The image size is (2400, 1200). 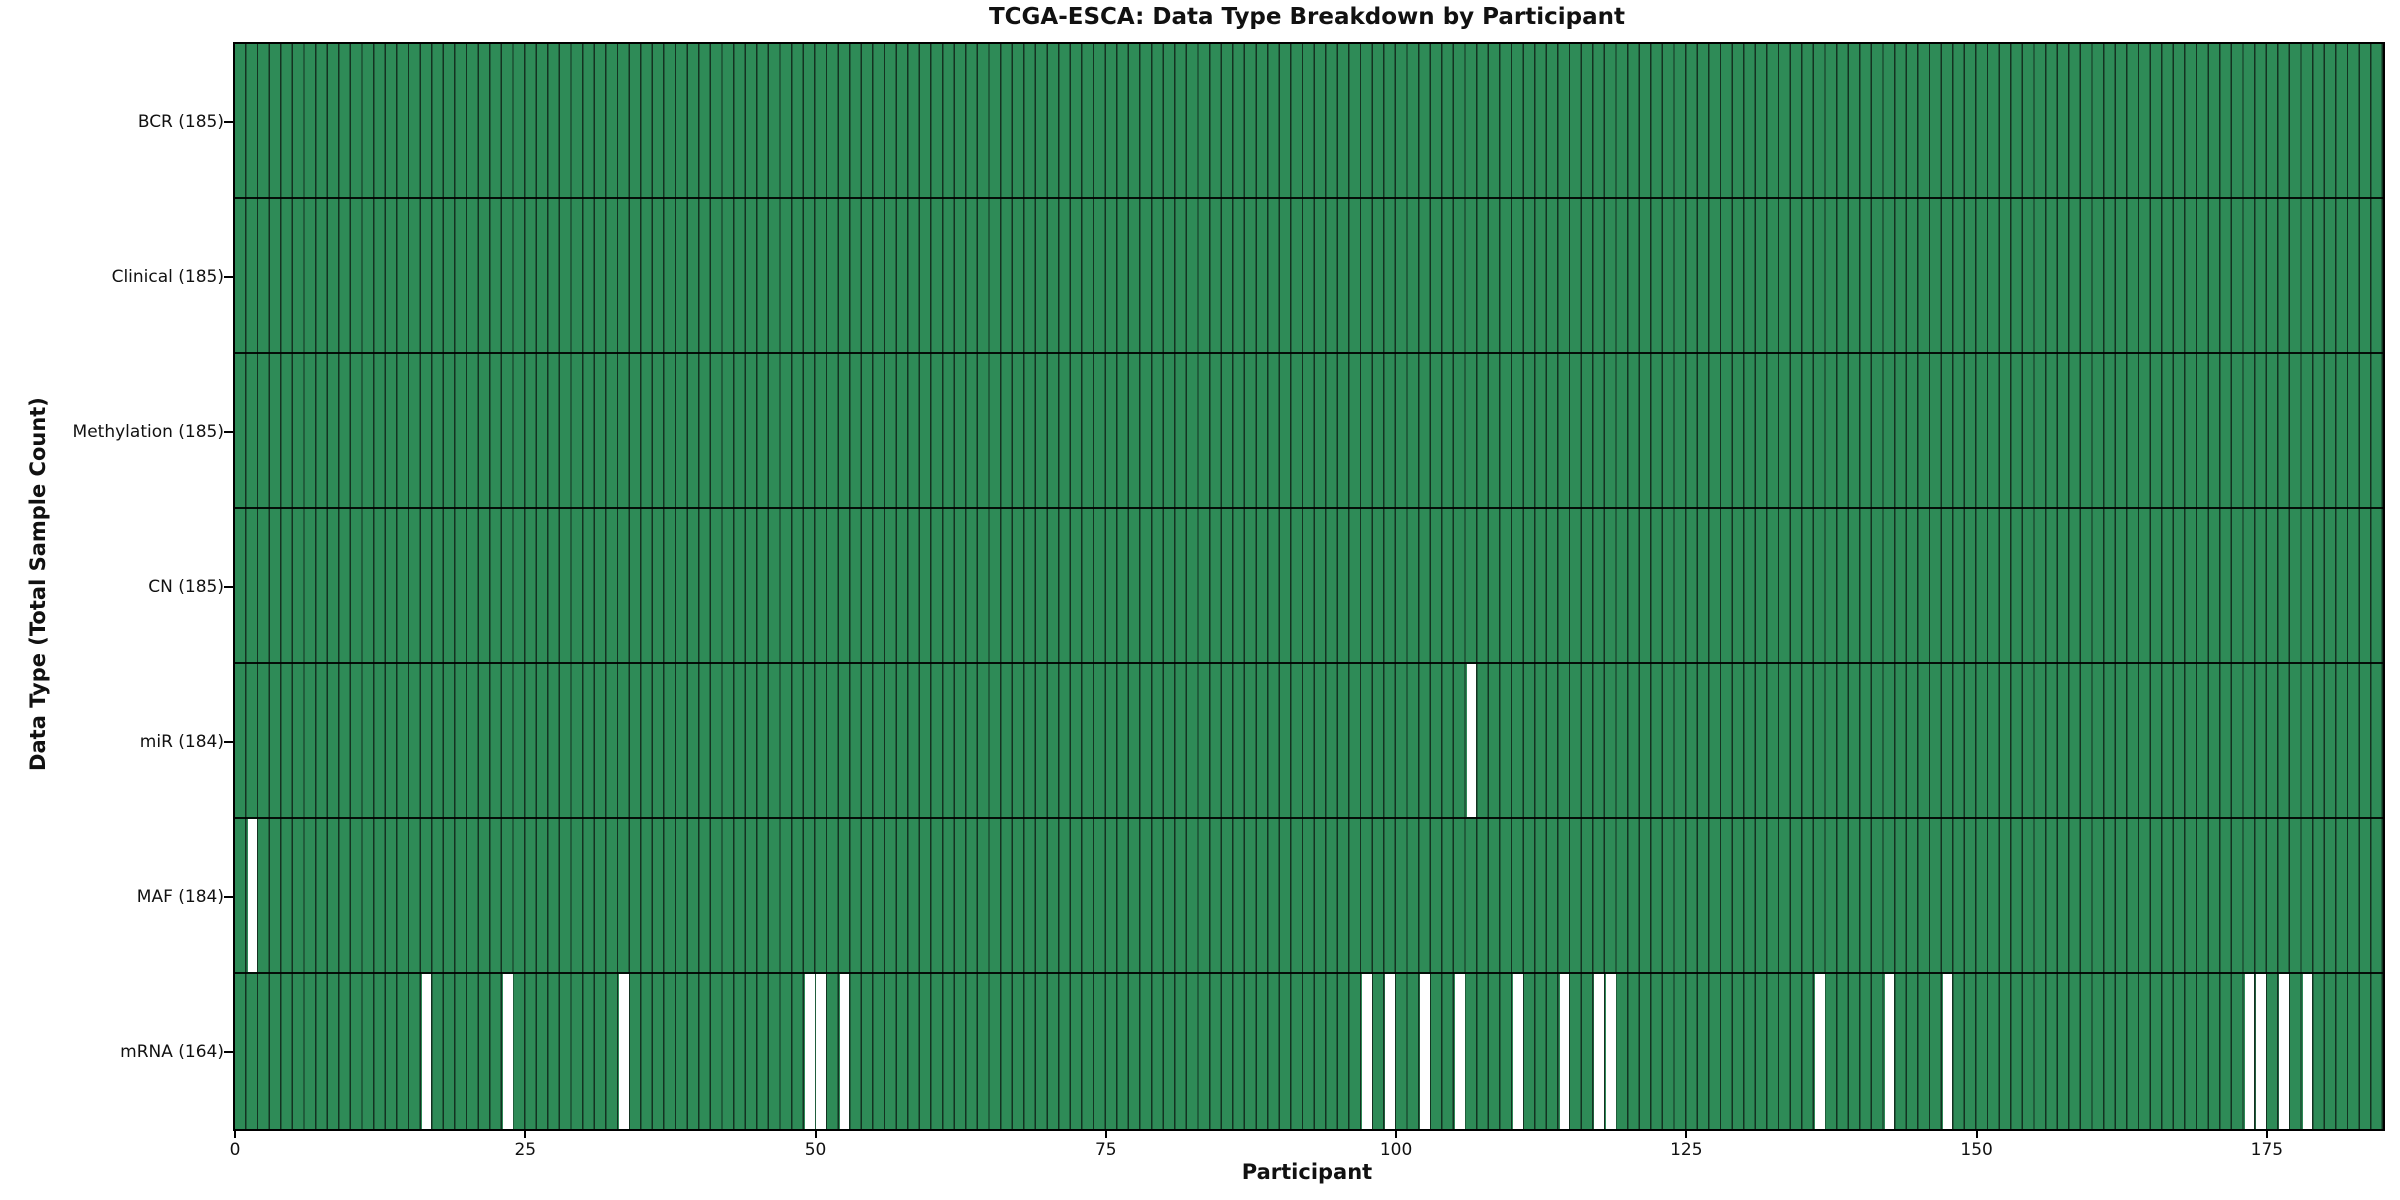 What do you see at coordinates (172, 1051) in the screenshot?
I see `y-tick-label-mrna: mRNA (164)` at bounding box center [172, 1051].